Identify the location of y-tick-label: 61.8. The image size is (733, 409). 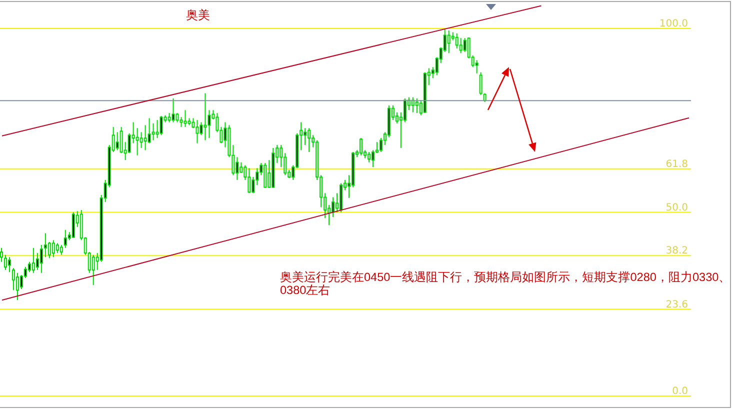
(677, 164).